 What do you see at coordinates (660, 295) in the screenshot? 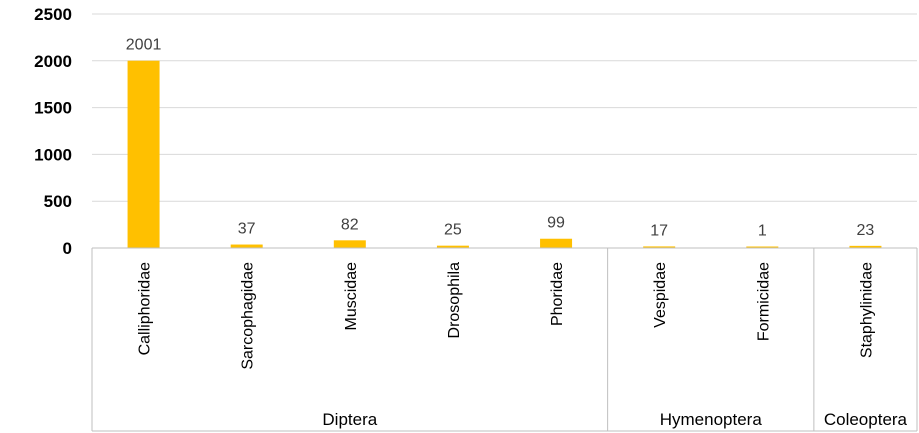
I see `x-tick-label: Vespidae` at bounding box center [660, 295].